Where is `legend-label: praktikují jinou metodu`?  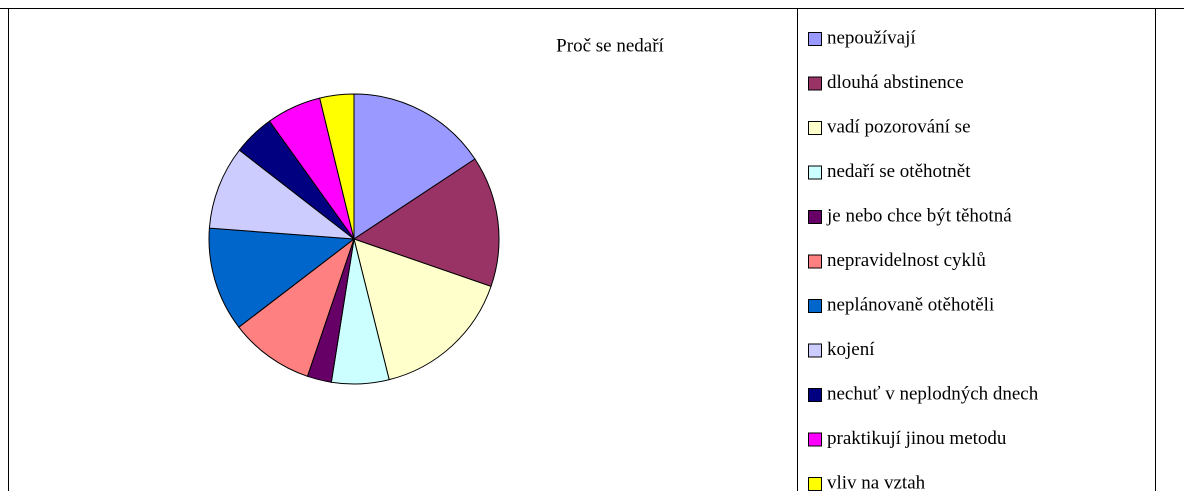
legend-label: praktikují jinou metodu is located at coordinates (917, 438).